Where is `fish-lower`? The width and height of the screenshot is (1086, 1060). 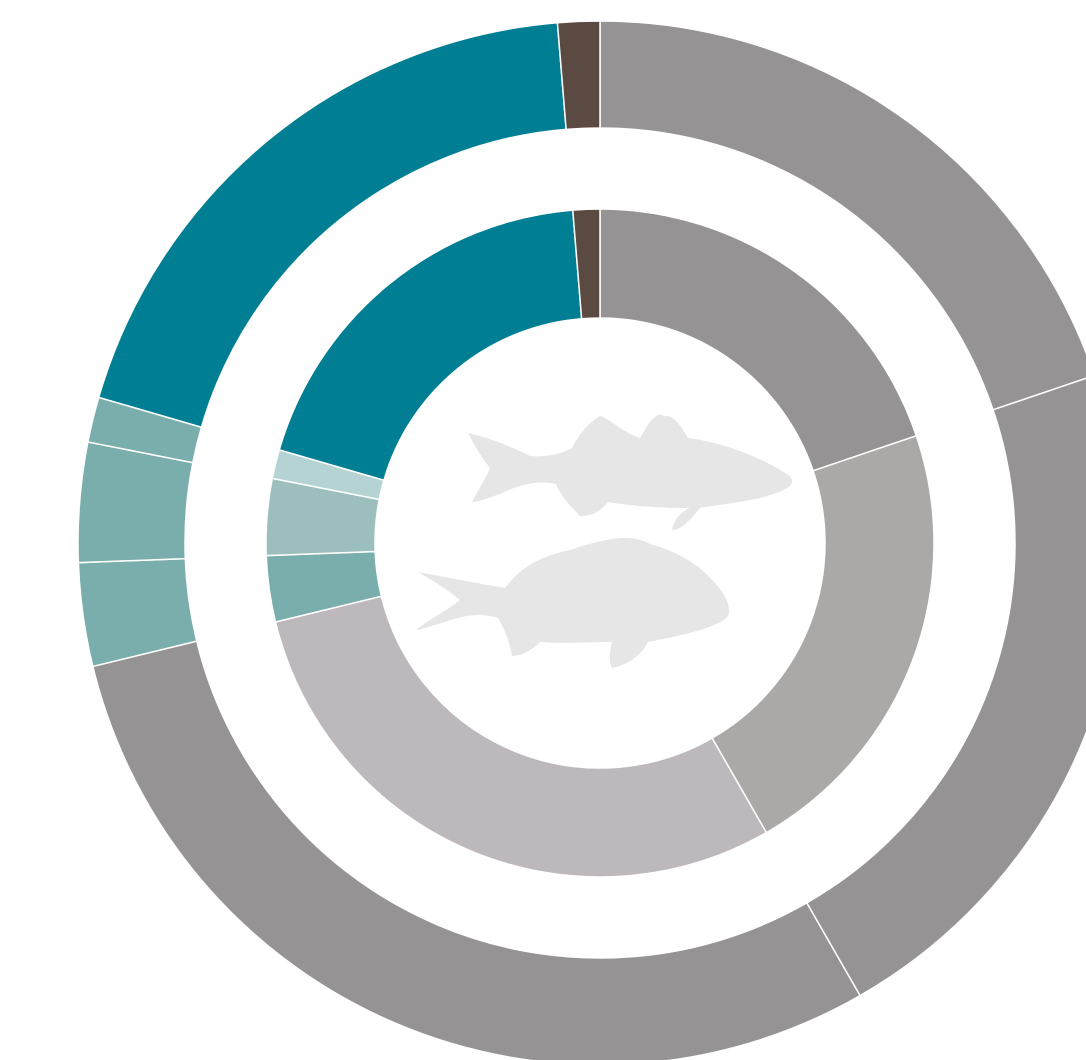
fish-lower is located at coordinates (573, 602).